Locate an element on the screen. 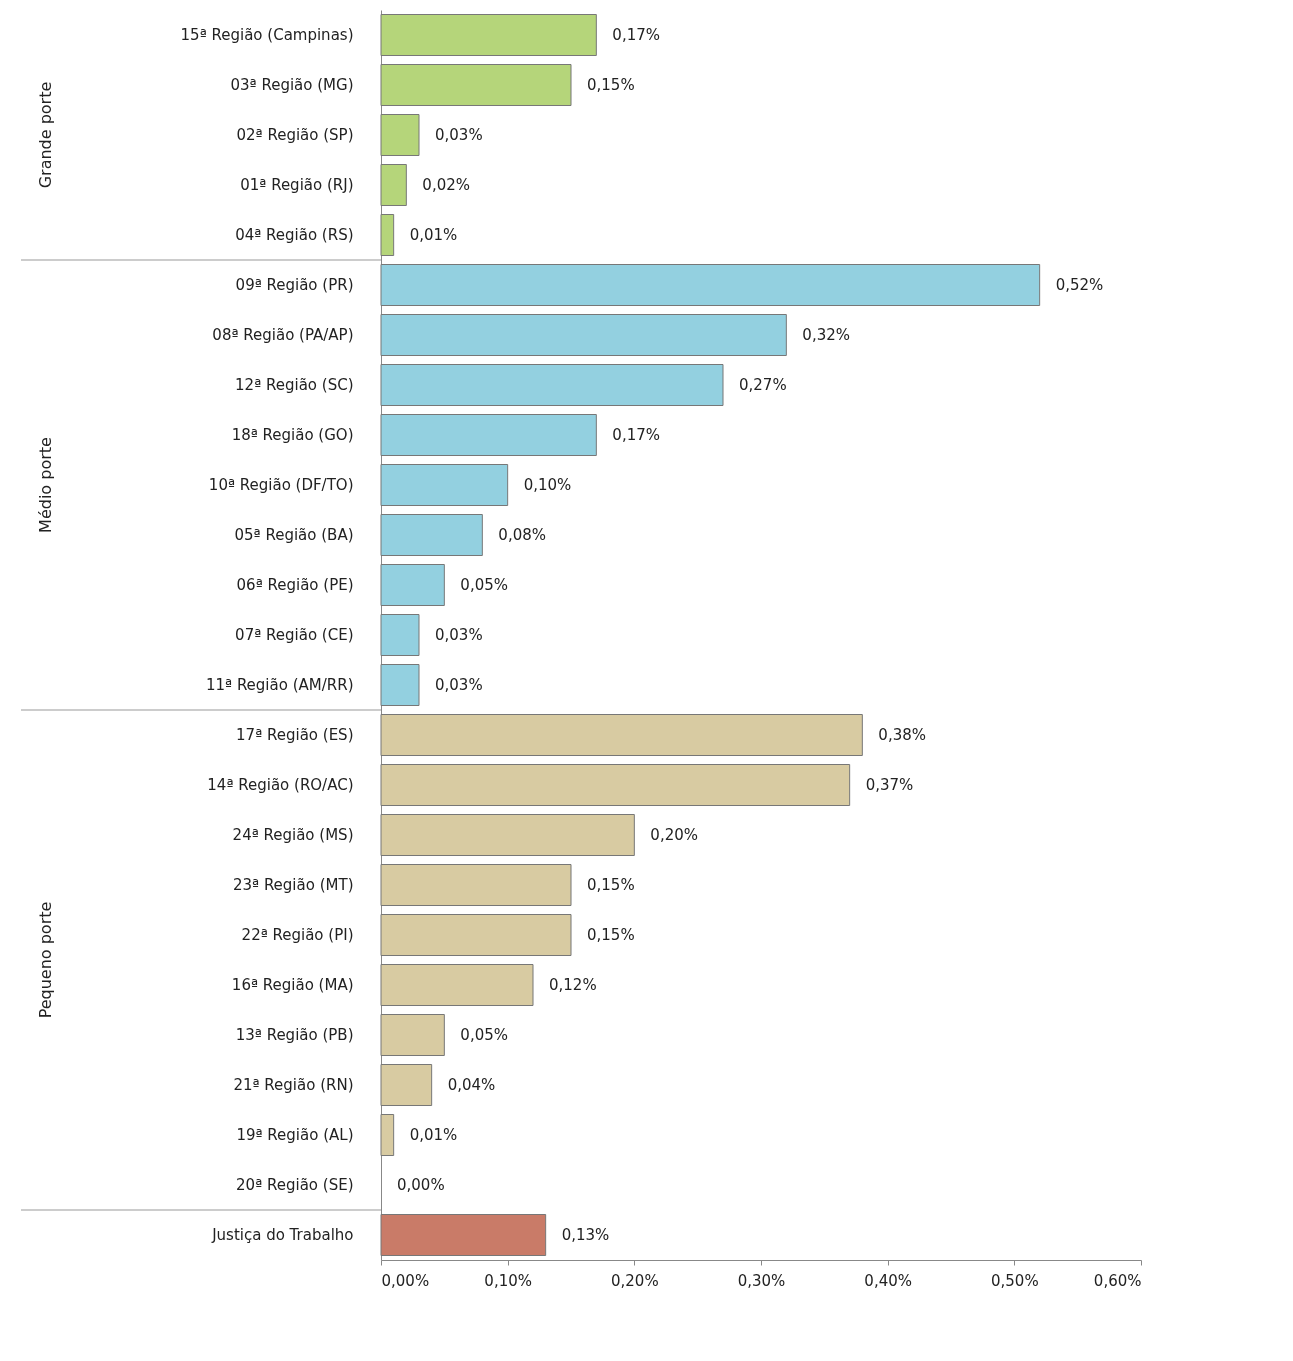 Image resolution: width=1293 pixels, height=1361 pixels. y-tick-label: 05ª Região (BA) is located at coordinates (294, 535).